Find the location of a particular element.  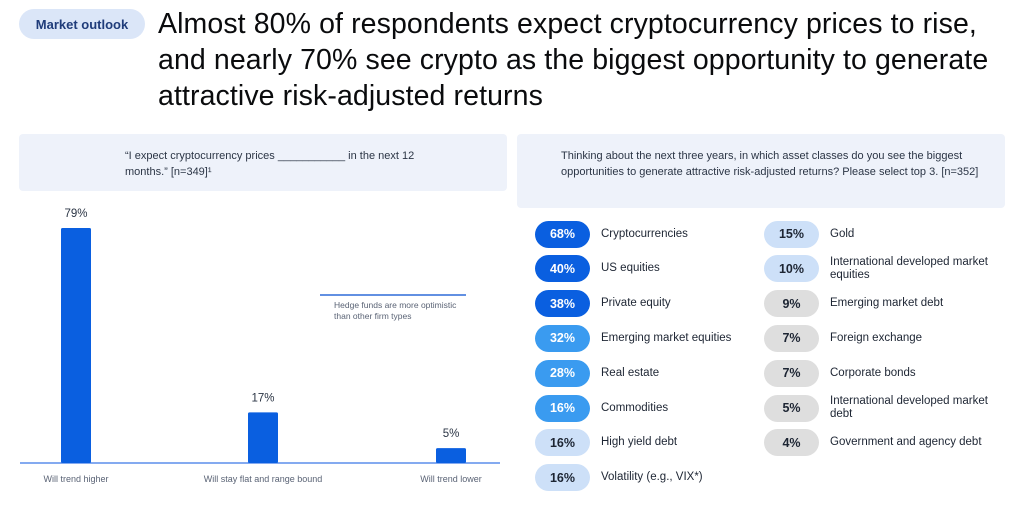

asset-class-label: Commodities is located at coordinates (635, 407).